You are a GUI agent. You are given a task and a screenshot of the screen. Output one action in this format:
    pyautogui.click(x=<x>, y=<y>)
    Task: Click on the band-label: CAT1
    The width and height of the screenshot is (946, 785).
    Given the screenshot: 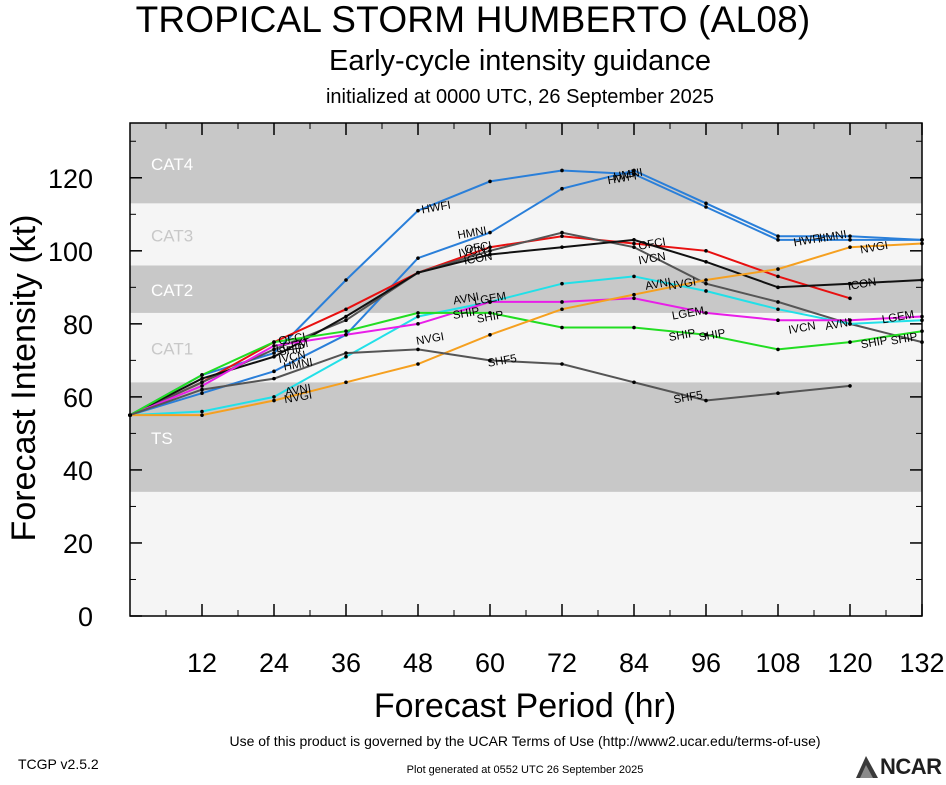 What is the action you would take?
    pyautogui.click(x=172, y=349)
    